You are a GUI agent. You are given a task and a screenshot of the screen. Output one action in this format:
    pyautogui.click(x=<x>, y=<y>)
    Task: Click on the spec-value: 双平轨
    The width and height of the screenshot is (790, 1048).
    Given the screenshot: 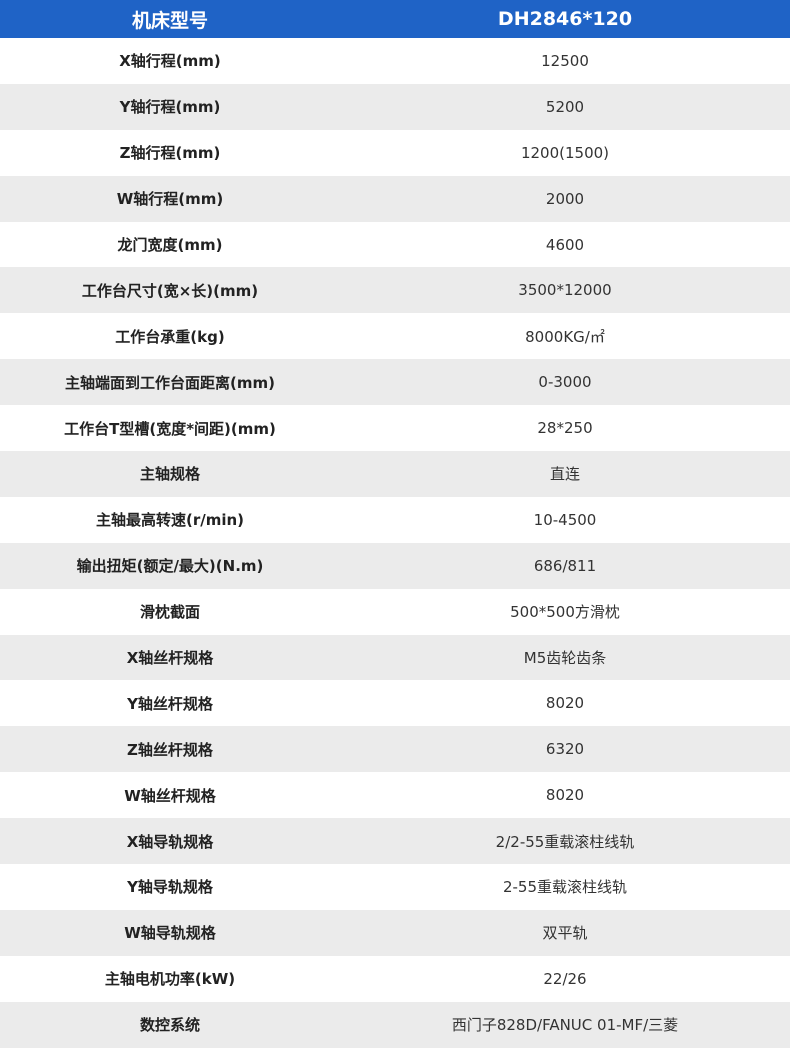 What is the action you would take?
    pyautogui.click(x=565, y=932)
    